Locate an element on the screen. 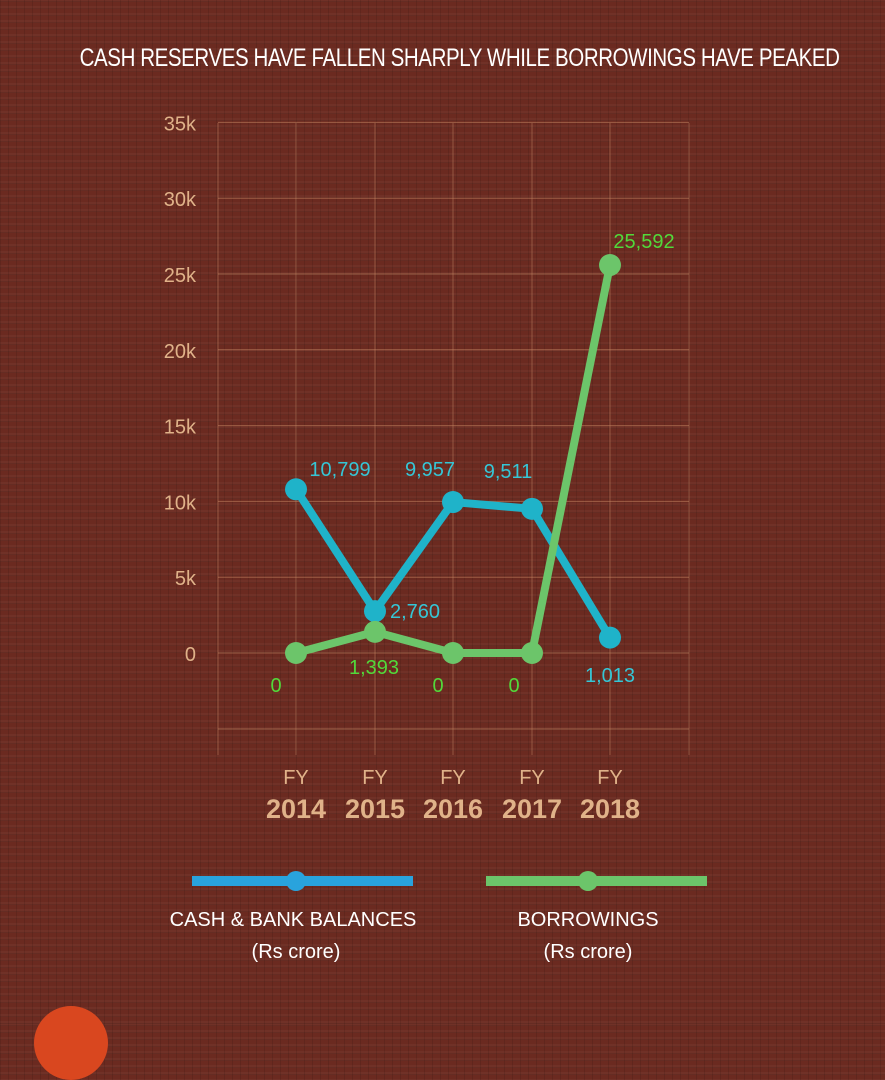 Image resolution: width=885 pixels, height=1080 pixels. y-tick-label: 20k is located at coordinates (180, 352).